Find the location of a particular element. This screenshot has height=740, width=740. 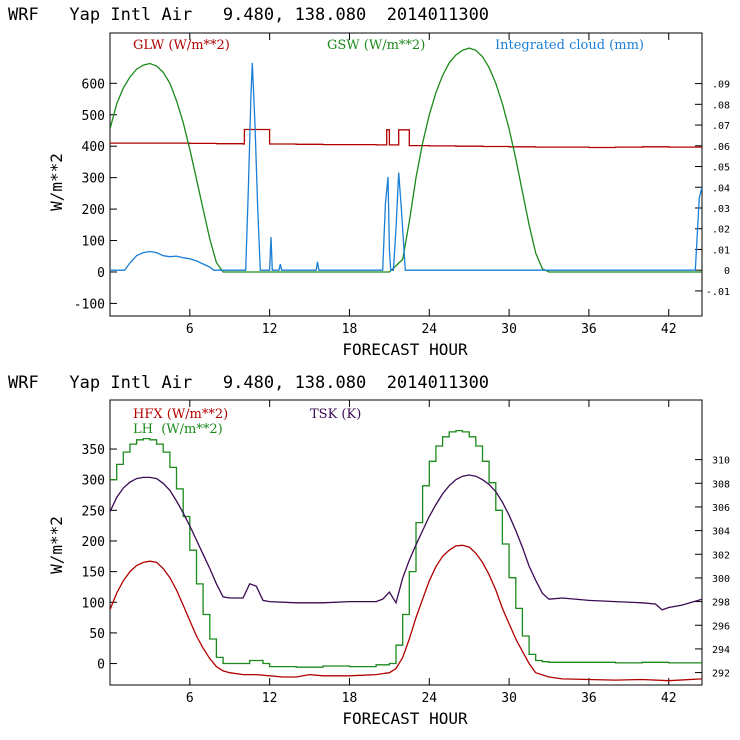

legend-hfx: HFX (W/m**2) is located at coordinates (180, 414).